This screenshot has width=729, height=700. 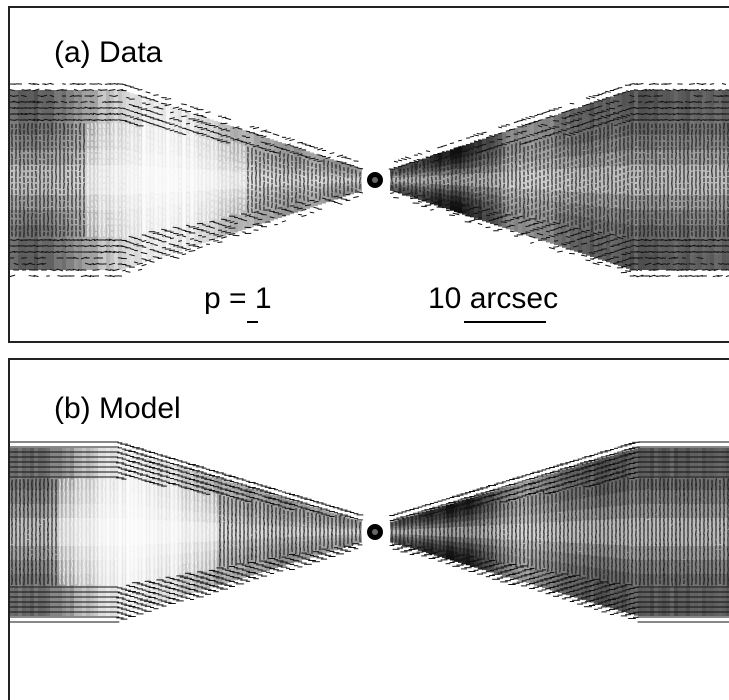 What do you see at coordinates (252, 322) in the screenshot?
I see `polarization-scale-bar` at bounding box center [252, 322].